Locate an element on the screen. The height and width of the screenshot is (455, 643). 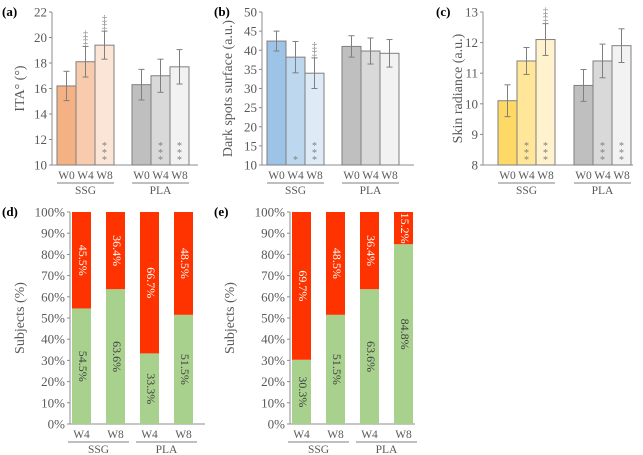
y-axis-label: Subjects (%) is located at coordinates (230, 318).